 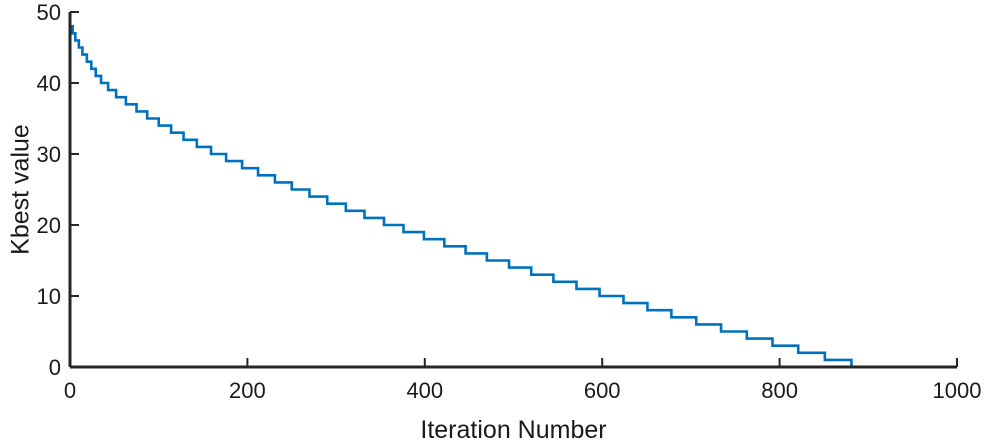 What do you see at coordinates (70, 390) in the screenshot?
I see `x-tick-label: 0` at bounding box center [70, 390].